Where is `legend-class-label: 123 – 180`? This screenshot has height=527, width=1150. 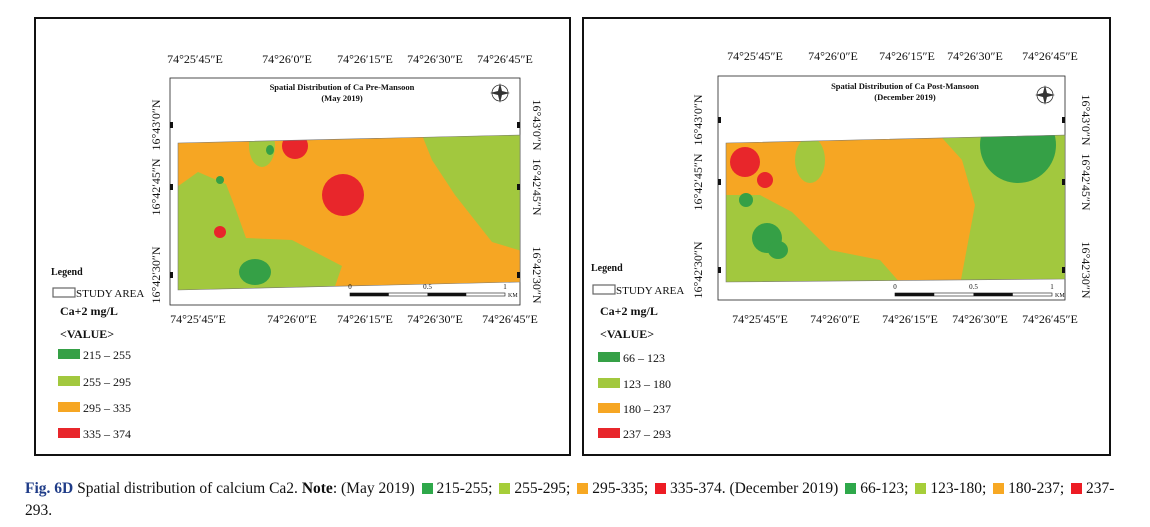
legend-class-label: 123 – 180 is located at coordinates (647, 384).